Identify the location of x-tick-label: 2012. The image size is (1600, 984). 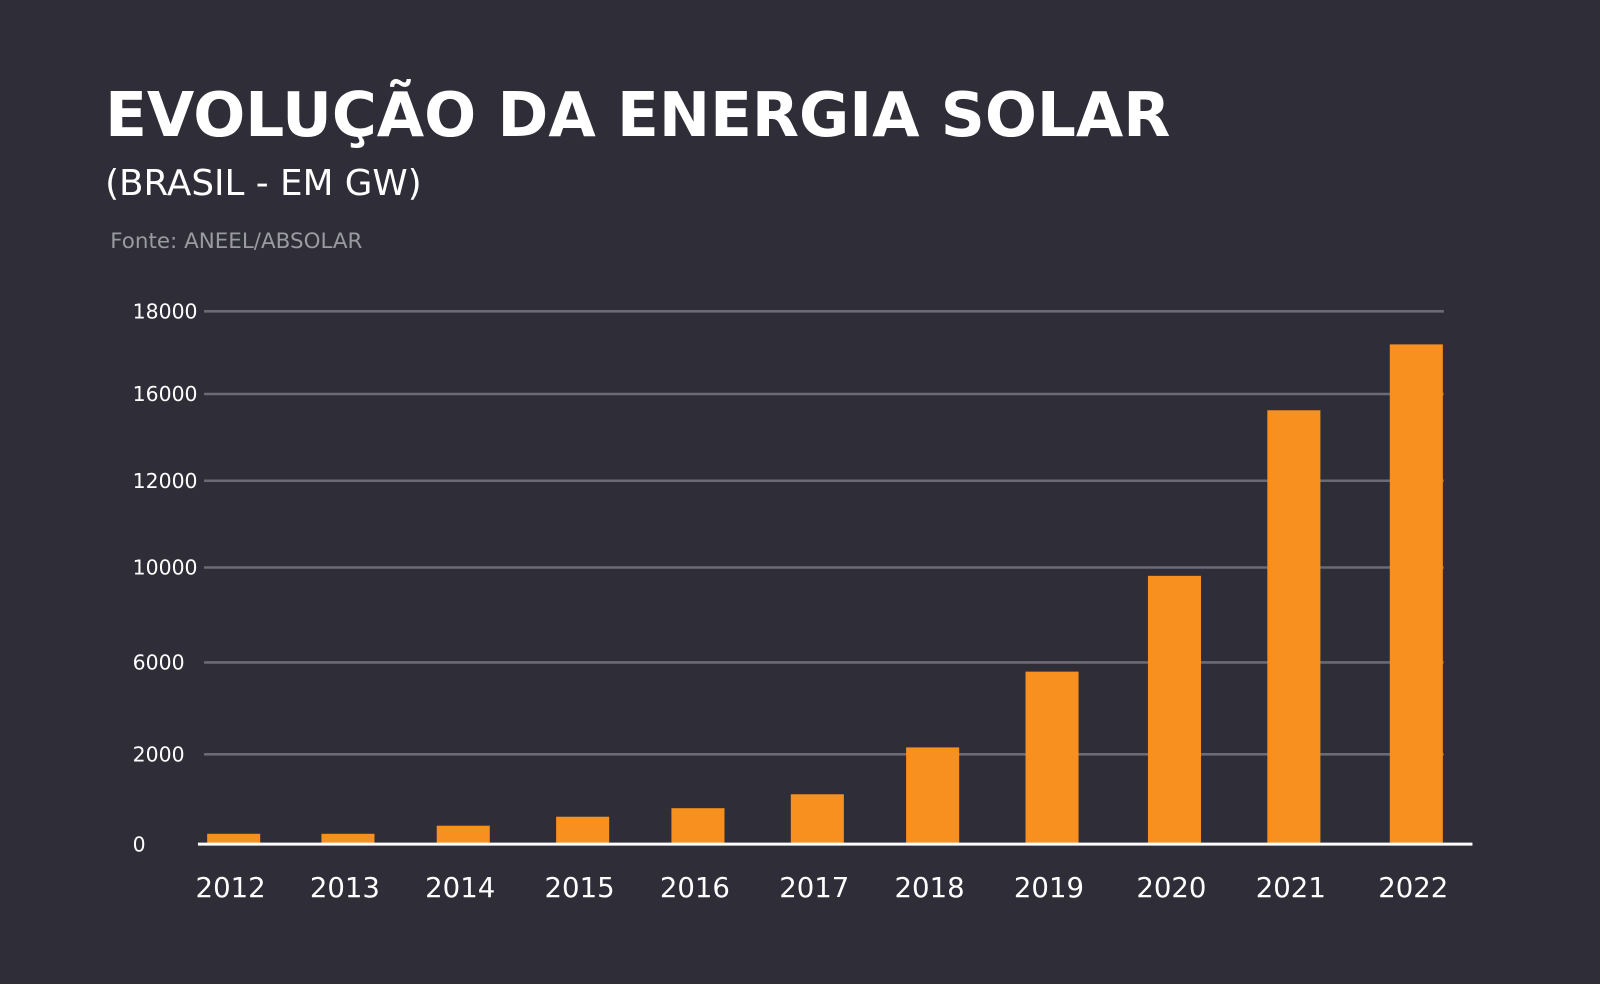
(231, 888).